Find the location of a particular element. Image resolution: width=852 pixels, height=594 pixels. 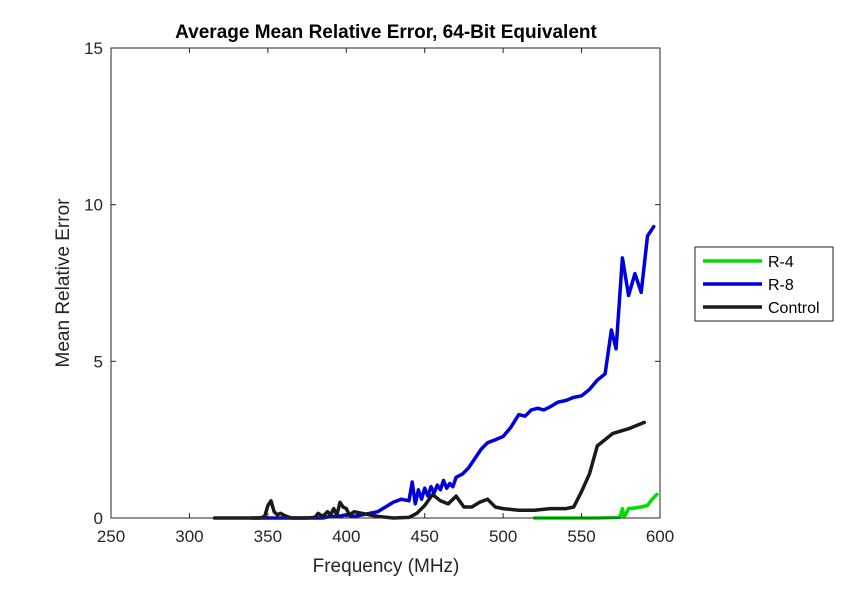

x-axis-label: Frequency (MHz) is located at coordinates (386, 566).